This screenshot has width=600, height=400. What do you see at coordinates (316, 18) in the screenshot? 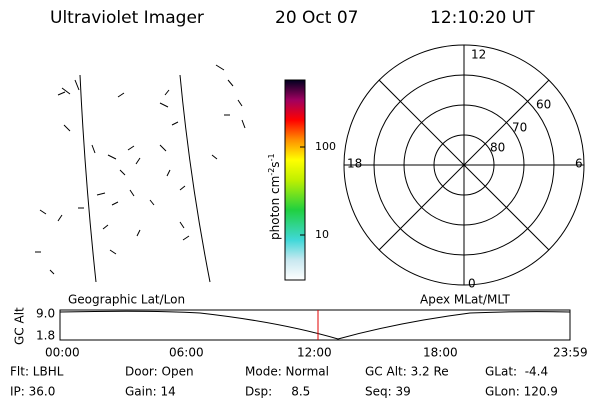
I see `date: 20 Oct 07` at bounding box center [316, 18].